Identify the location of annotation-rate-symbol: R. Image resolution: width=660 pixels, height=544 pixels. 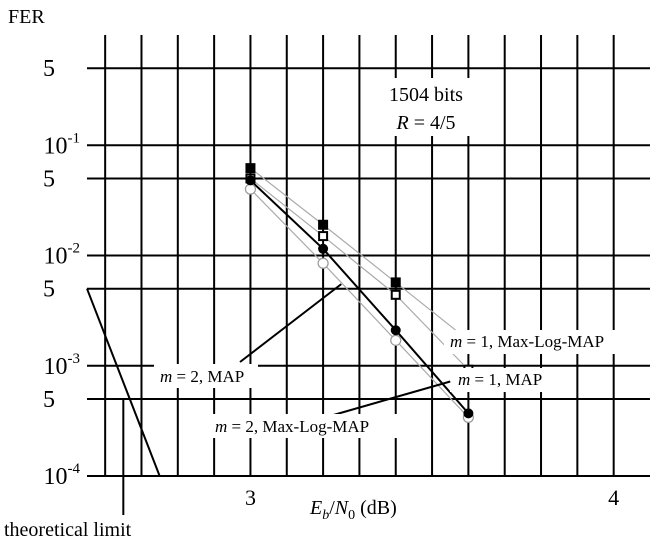
(401, 123).